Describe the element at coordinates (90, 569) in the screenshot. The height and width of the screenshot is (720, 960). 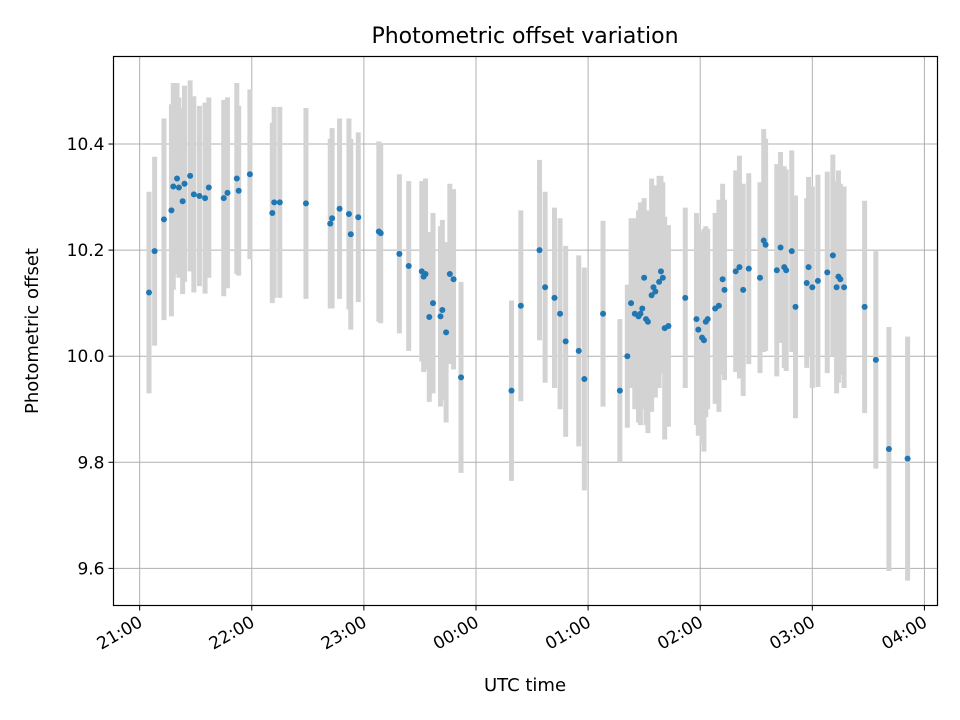
I see `y-tick-label: 9.6` at that location.